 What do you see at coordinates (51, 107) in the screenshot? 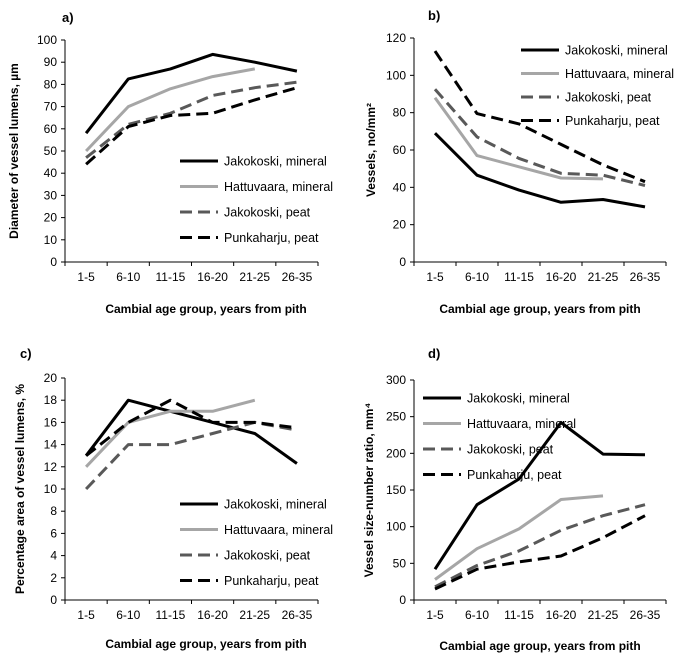
I see `y-tick-label: 70` at bounding box center [51, 107].